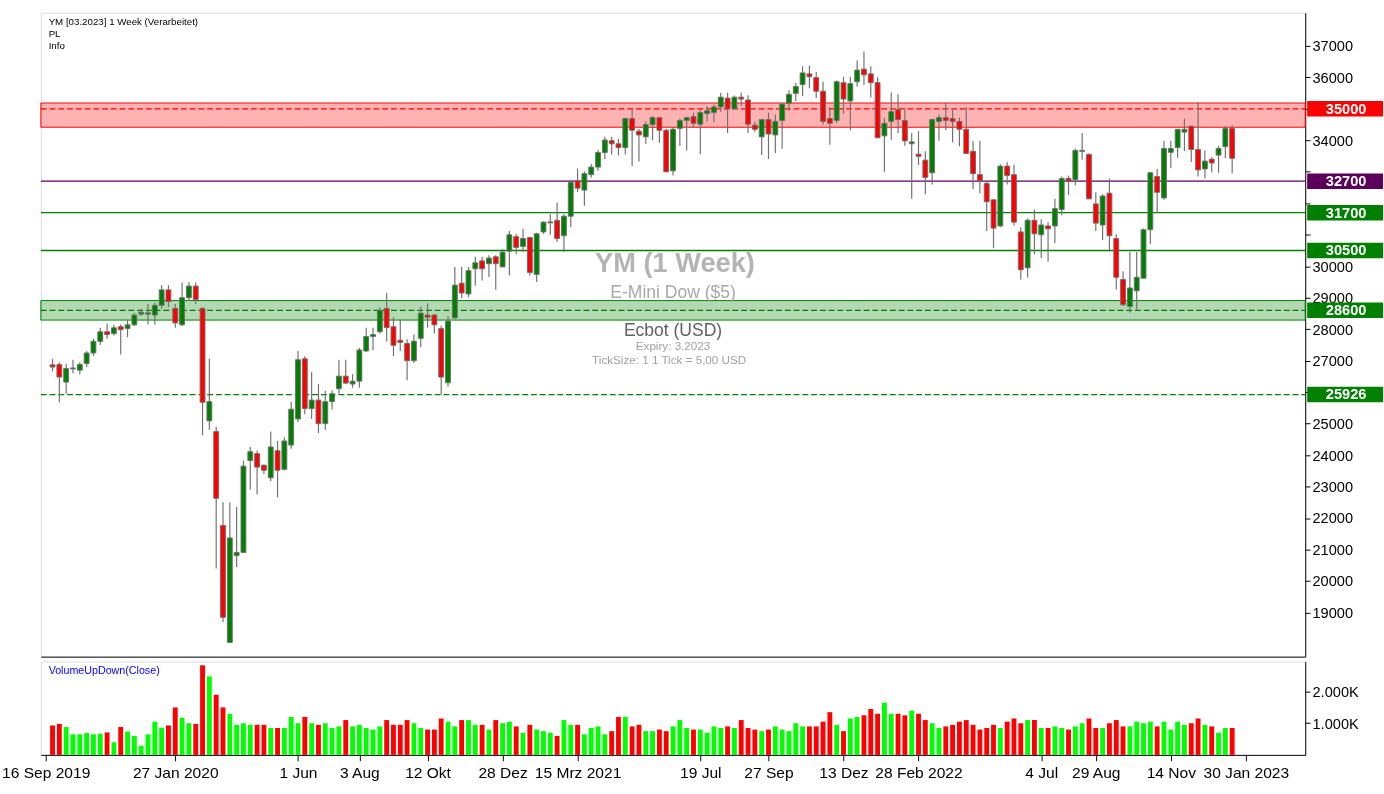 Image resolution: width=1384 pixels, height=794 pixels. I want to click on x-tick-label: 27 Sep, so click(769, 772).